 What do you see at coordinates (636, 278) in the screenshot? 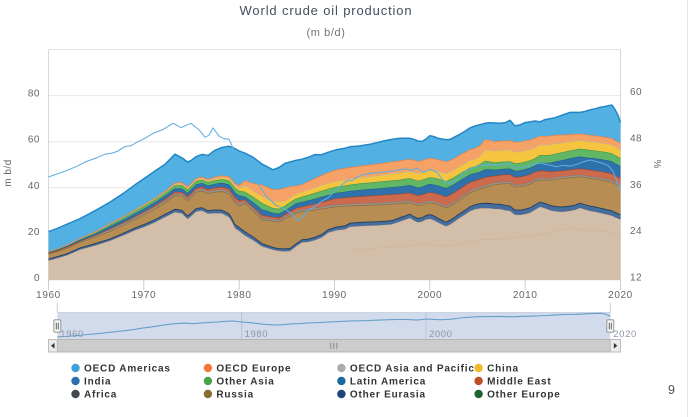
I see `svg-text: 12` at bounding box center [636, 278].